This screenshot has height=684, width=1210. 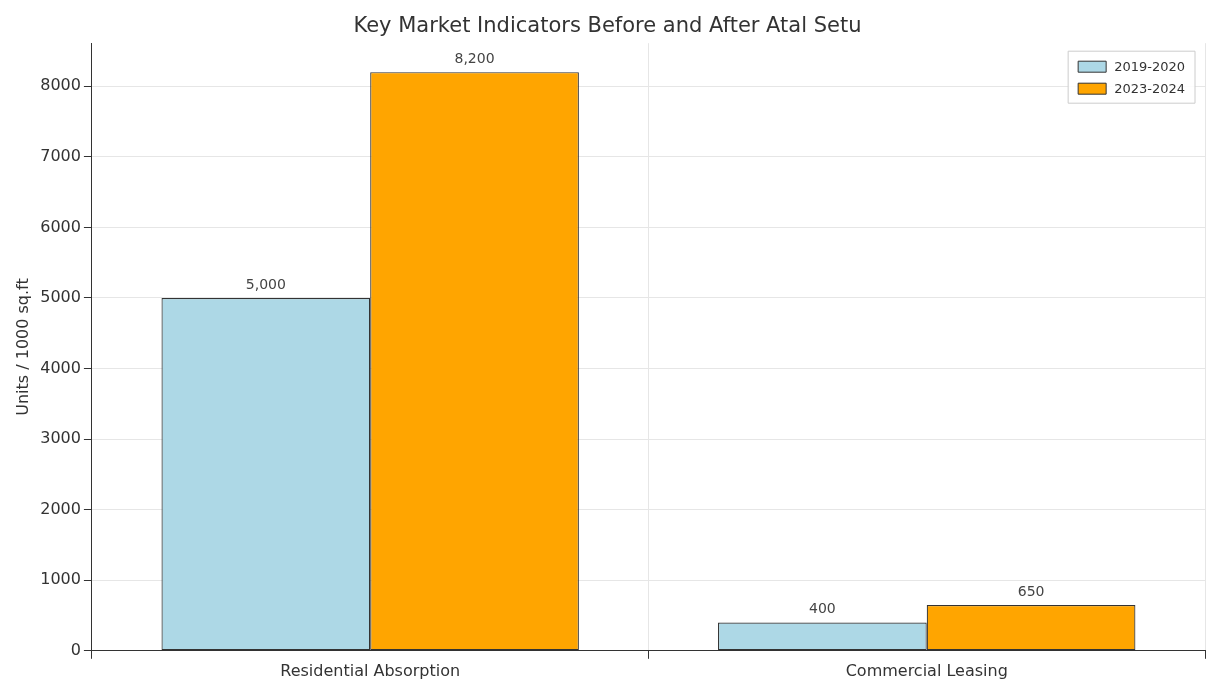 What do you see at coordinates (60, 579) in the screenshot?
I see `y-tick-label: 1000` at bounding box center [60, 579].